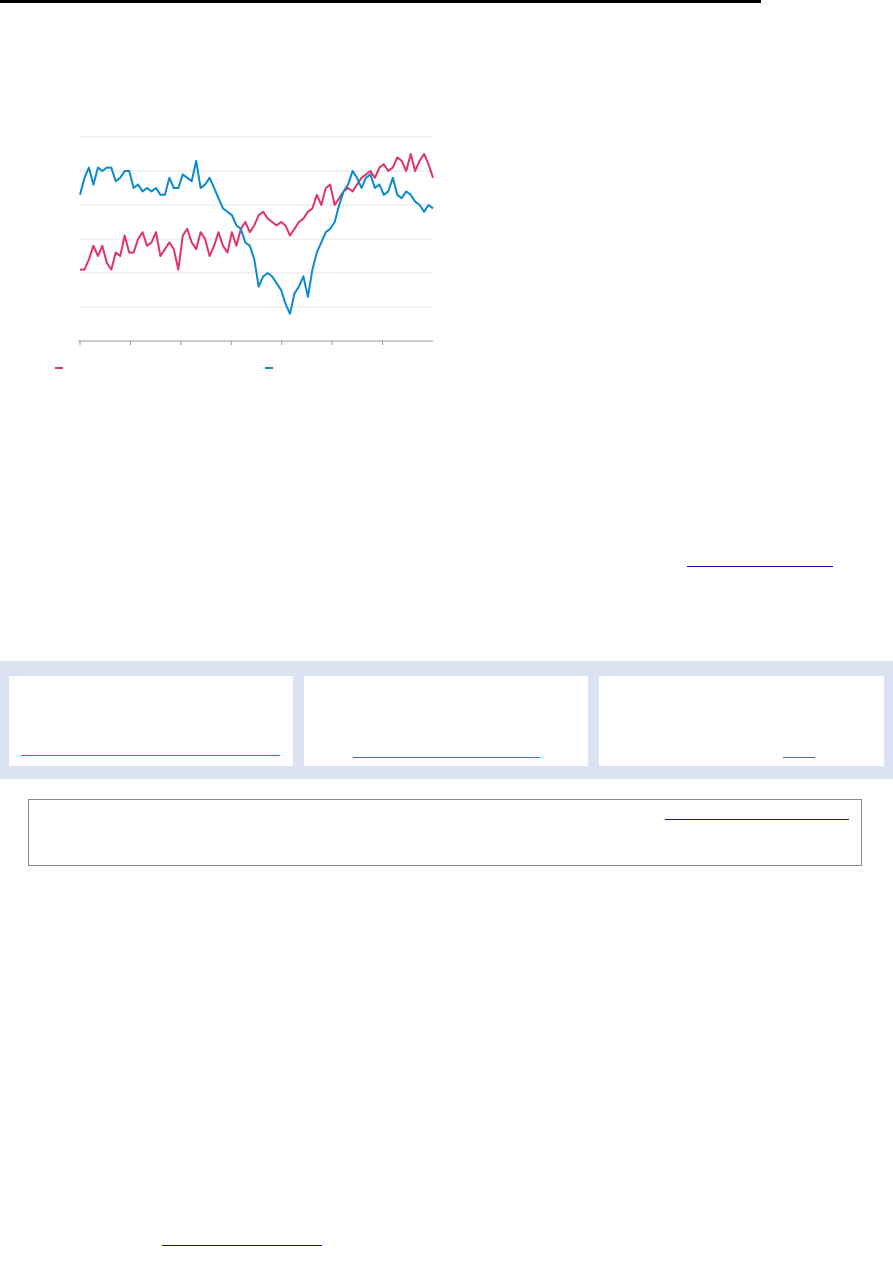  I want to click on card-3-link, so click(799, 757).